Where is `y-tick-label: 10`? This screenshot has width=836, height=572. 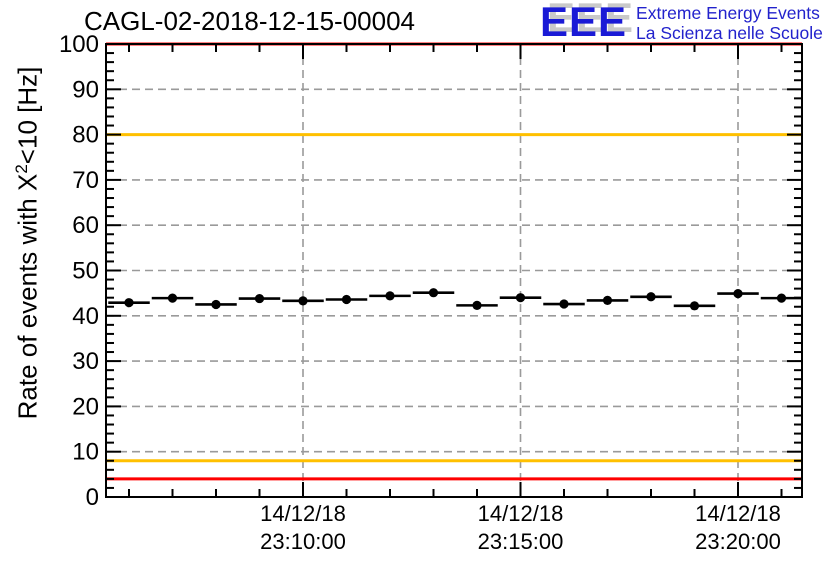 y-tick-label: 10 is located at coordinates (85, 452).